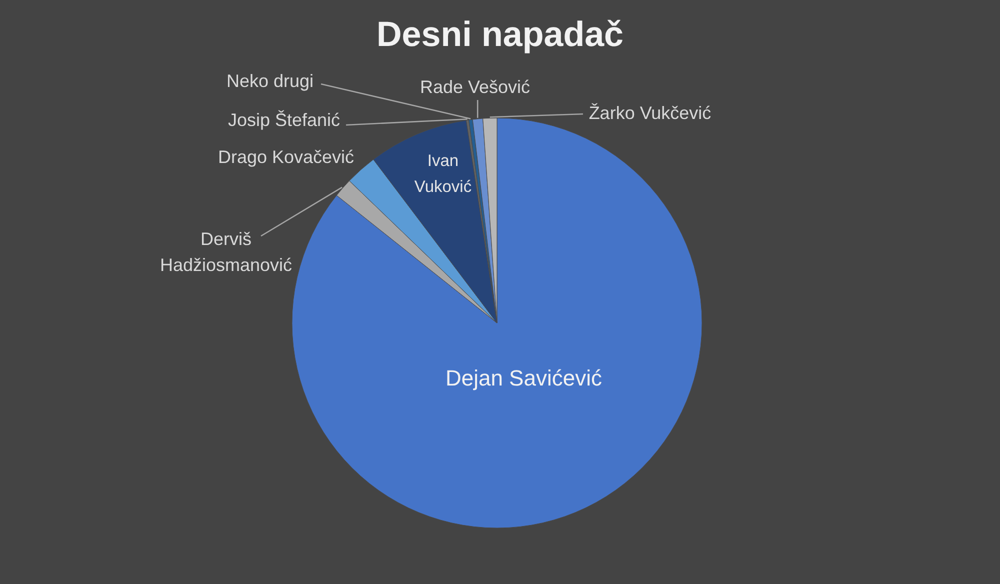 The width and height of the screenshot is (1000, 584). I want to click on chart-title: Desni napadač, so click(500, 34).